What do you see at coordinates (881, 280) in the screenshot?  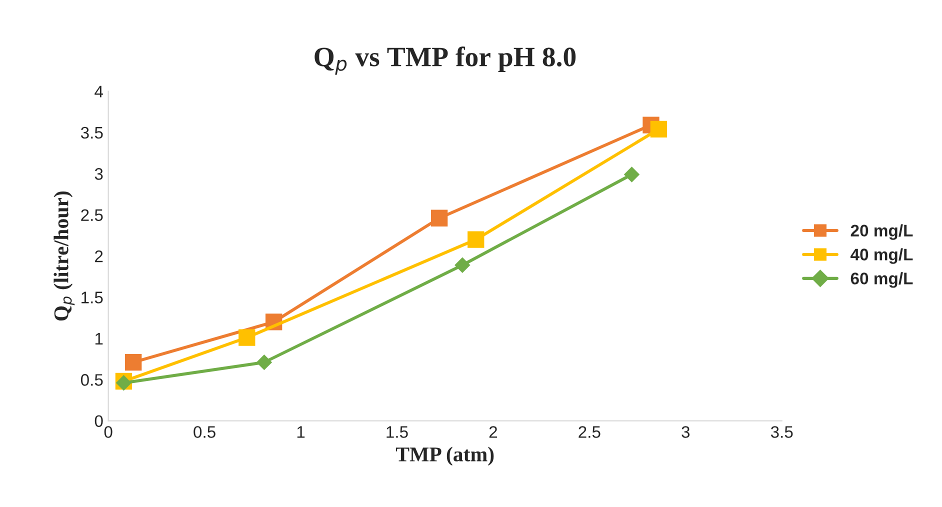 I see `legend-label: 60 mg/L` at bounding box center [881, 280].